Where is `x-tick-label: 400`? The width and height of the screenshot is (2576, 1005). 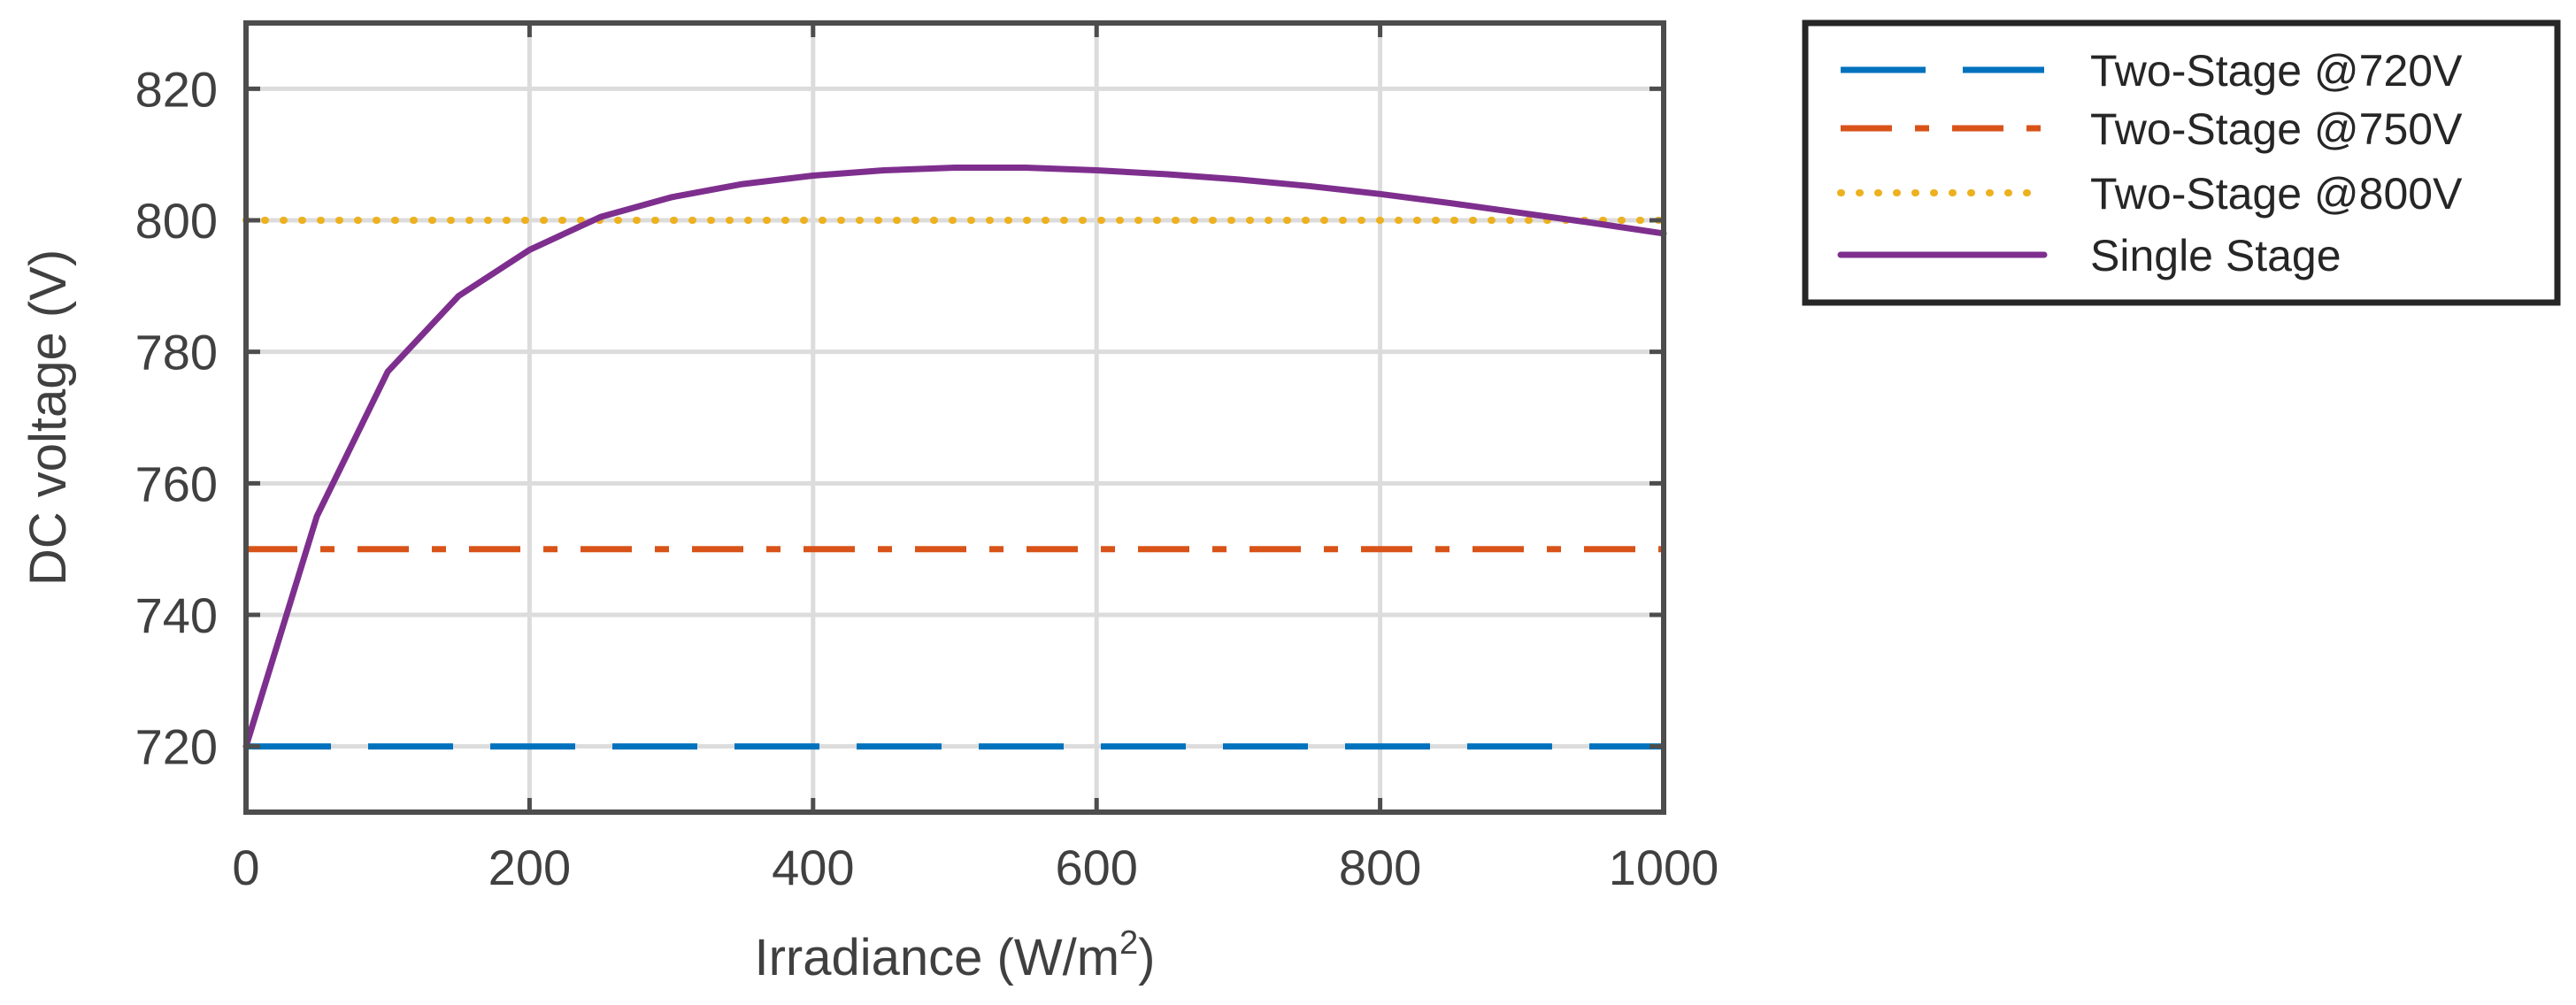 x-tick-label: 400 is located at coordinates (813, 867).